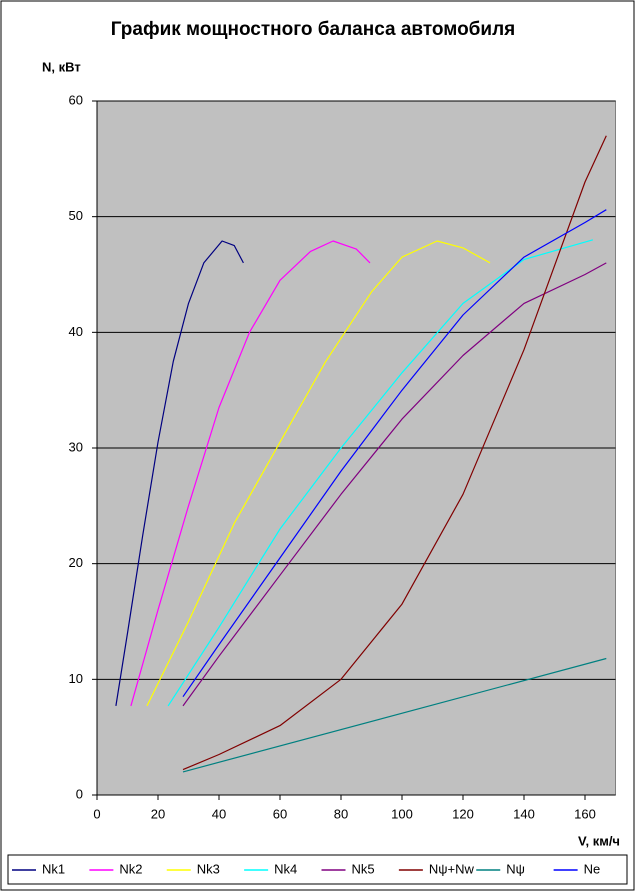 Image resolution: width=637 pixels, height=893 pixels. What do you see at coordinates (524, 813) in the screenshot?
I see `x-tick-label: 140` at bounding box center [524, 813].